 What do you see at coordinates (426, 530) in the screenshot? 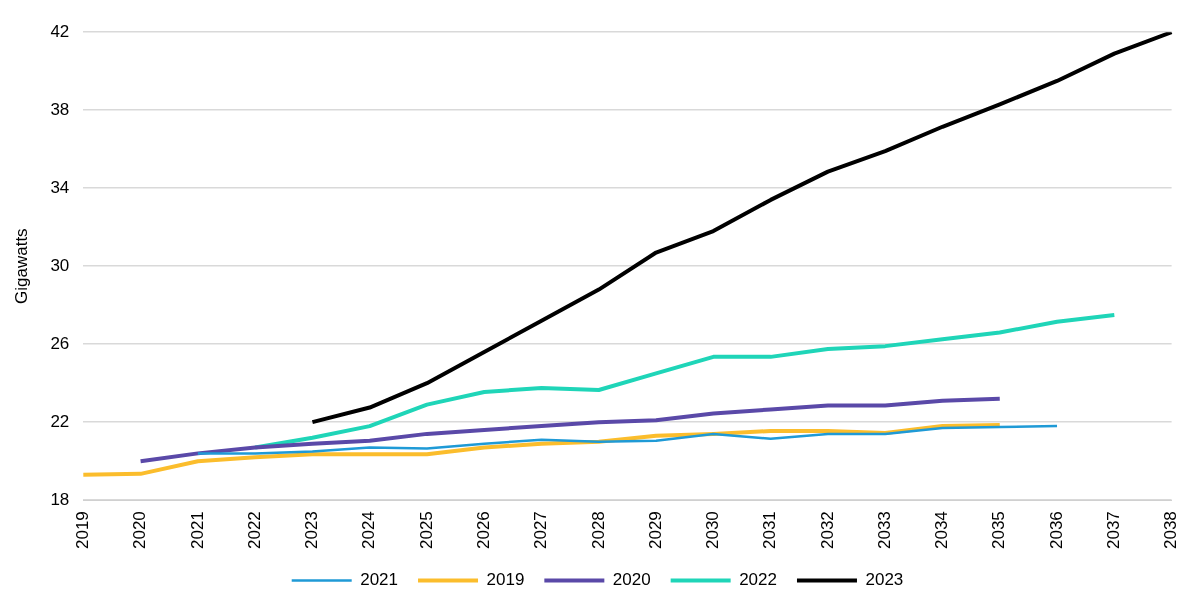
I see `x-tick-label: 2025` at bounding box center [426, 530].